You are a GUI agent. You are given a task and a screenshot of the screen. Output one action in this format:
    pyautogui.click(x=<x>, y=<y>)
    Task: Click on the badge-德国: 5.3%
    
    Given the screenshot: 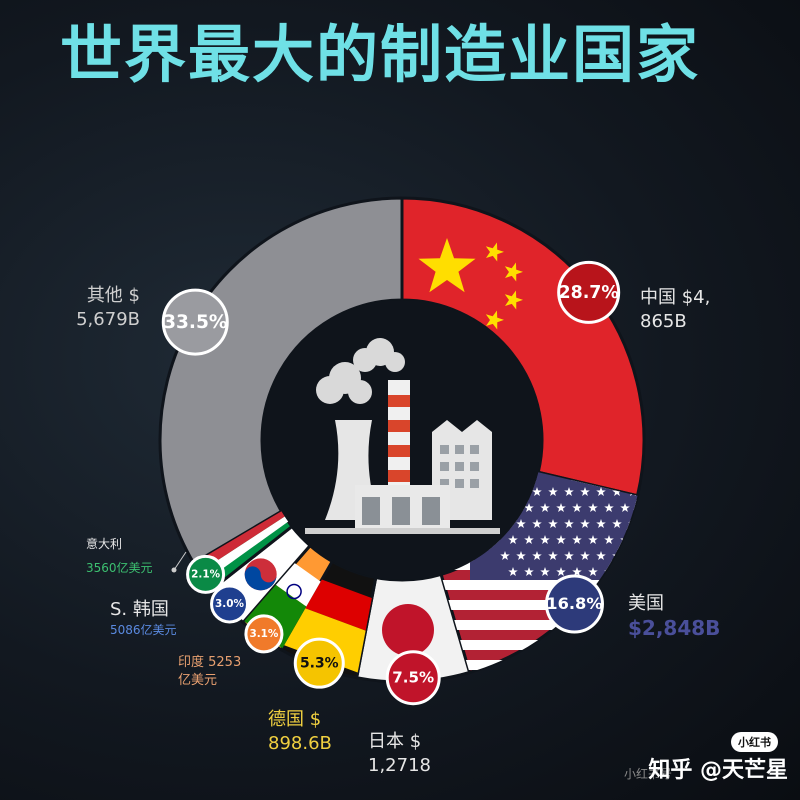 What is the action you would take?
    pyautogui.click(x=319, y=663)
    